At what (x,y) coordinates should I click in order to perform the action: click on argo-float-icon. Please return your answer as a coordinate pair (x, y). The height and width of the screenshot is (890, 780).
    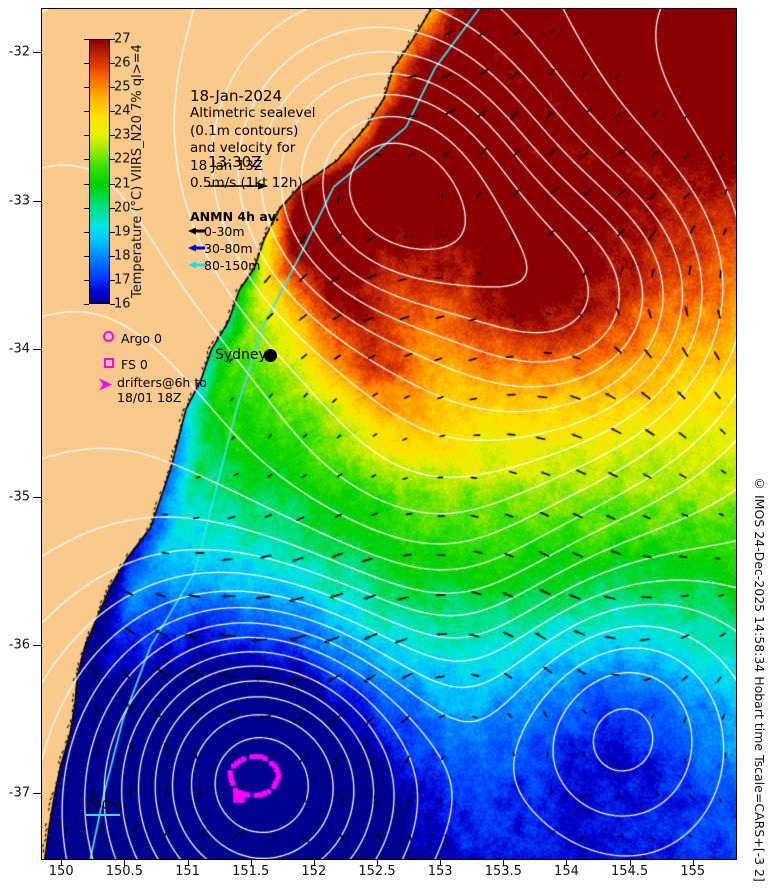
    Looking at the image, I should click on (108, 336).